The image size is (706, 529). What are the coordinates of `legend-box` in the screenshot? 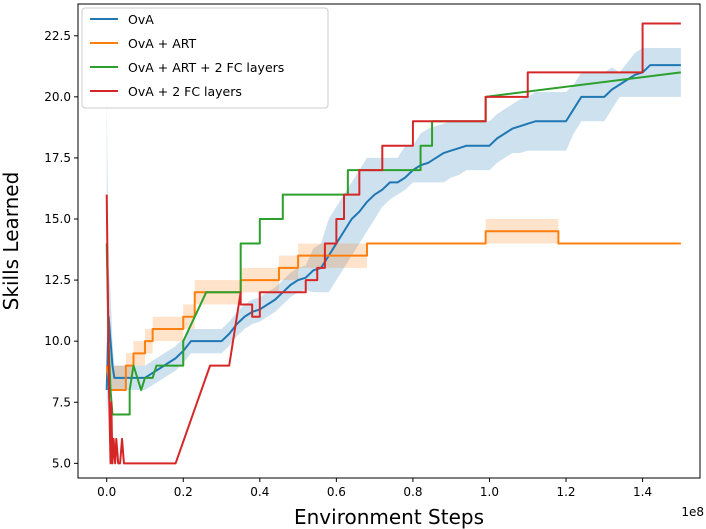 It's located at (205, 58).